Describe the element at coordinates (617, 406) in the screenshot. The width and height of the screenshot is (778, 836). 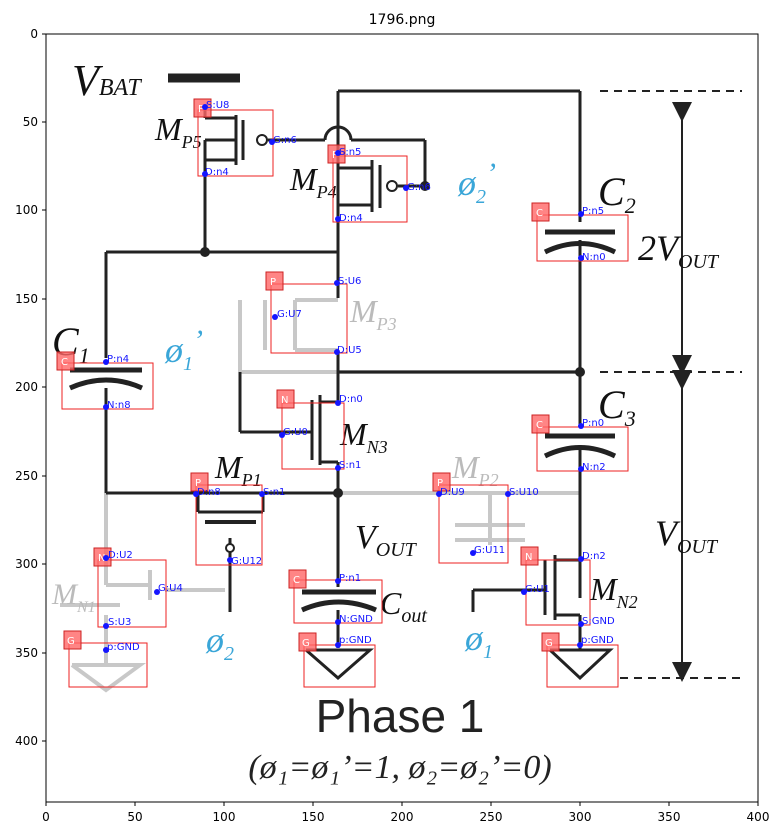
I see `c3-label: C3` at that location.